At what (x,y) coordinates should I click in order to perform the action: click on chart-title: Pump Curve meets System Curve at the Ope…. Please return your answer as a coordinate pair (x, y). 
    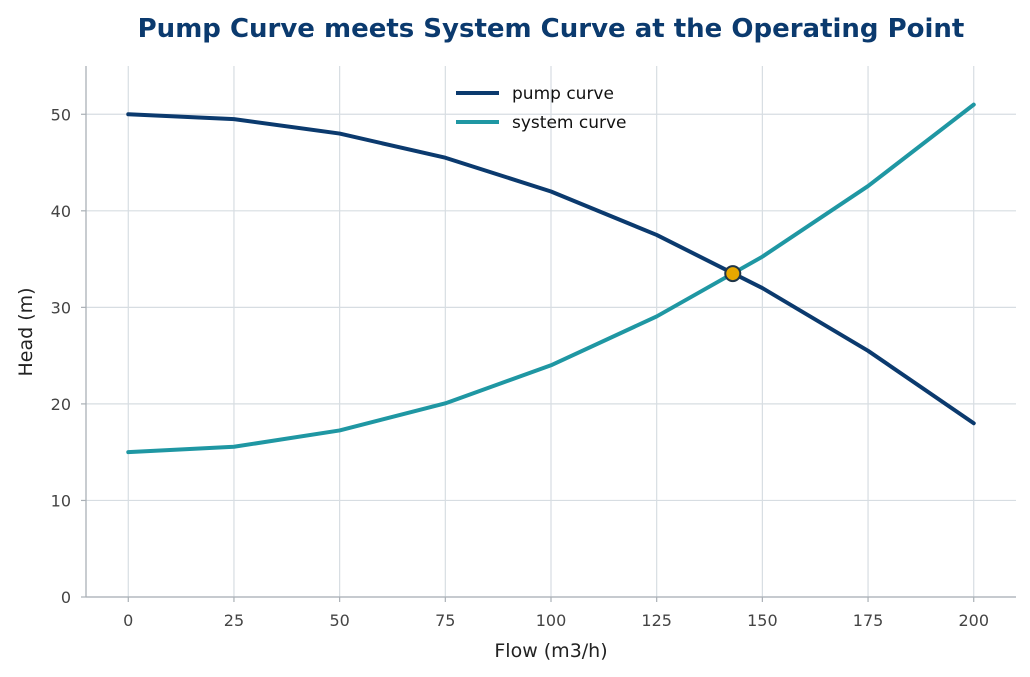
    Looking at the image, I should click on (551, 29).